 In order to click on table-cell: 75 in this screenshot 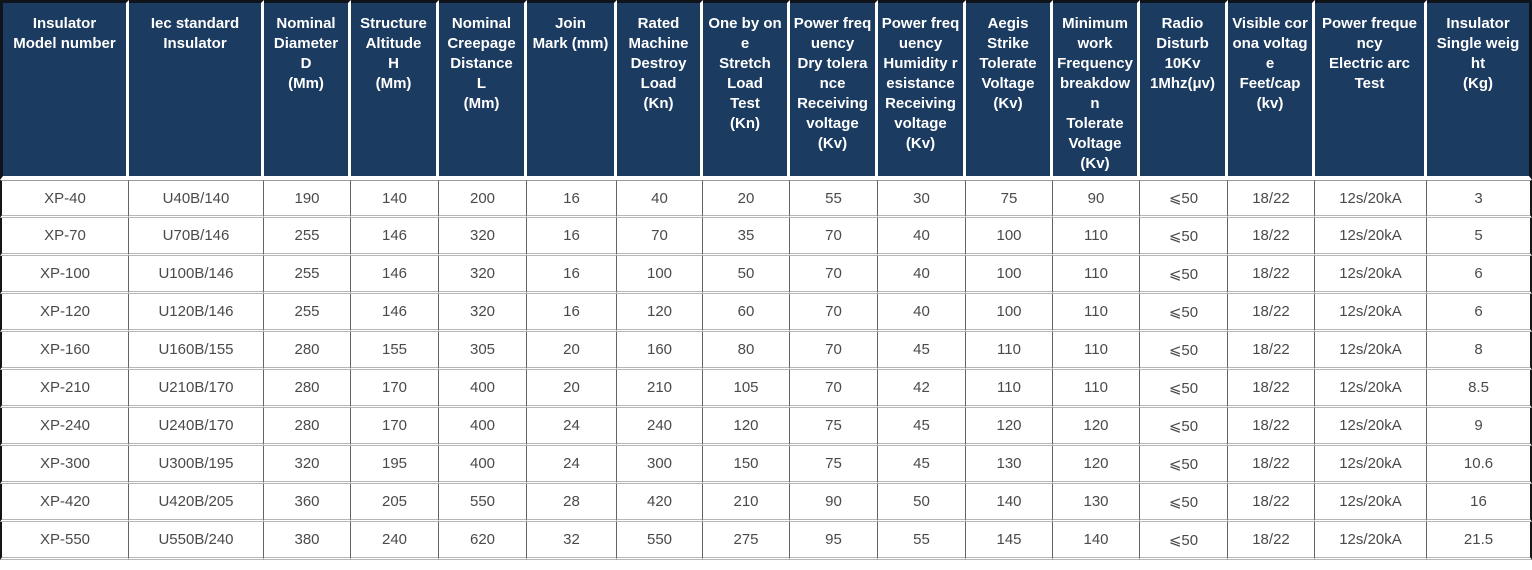, I will do `click(1009, 199)`.